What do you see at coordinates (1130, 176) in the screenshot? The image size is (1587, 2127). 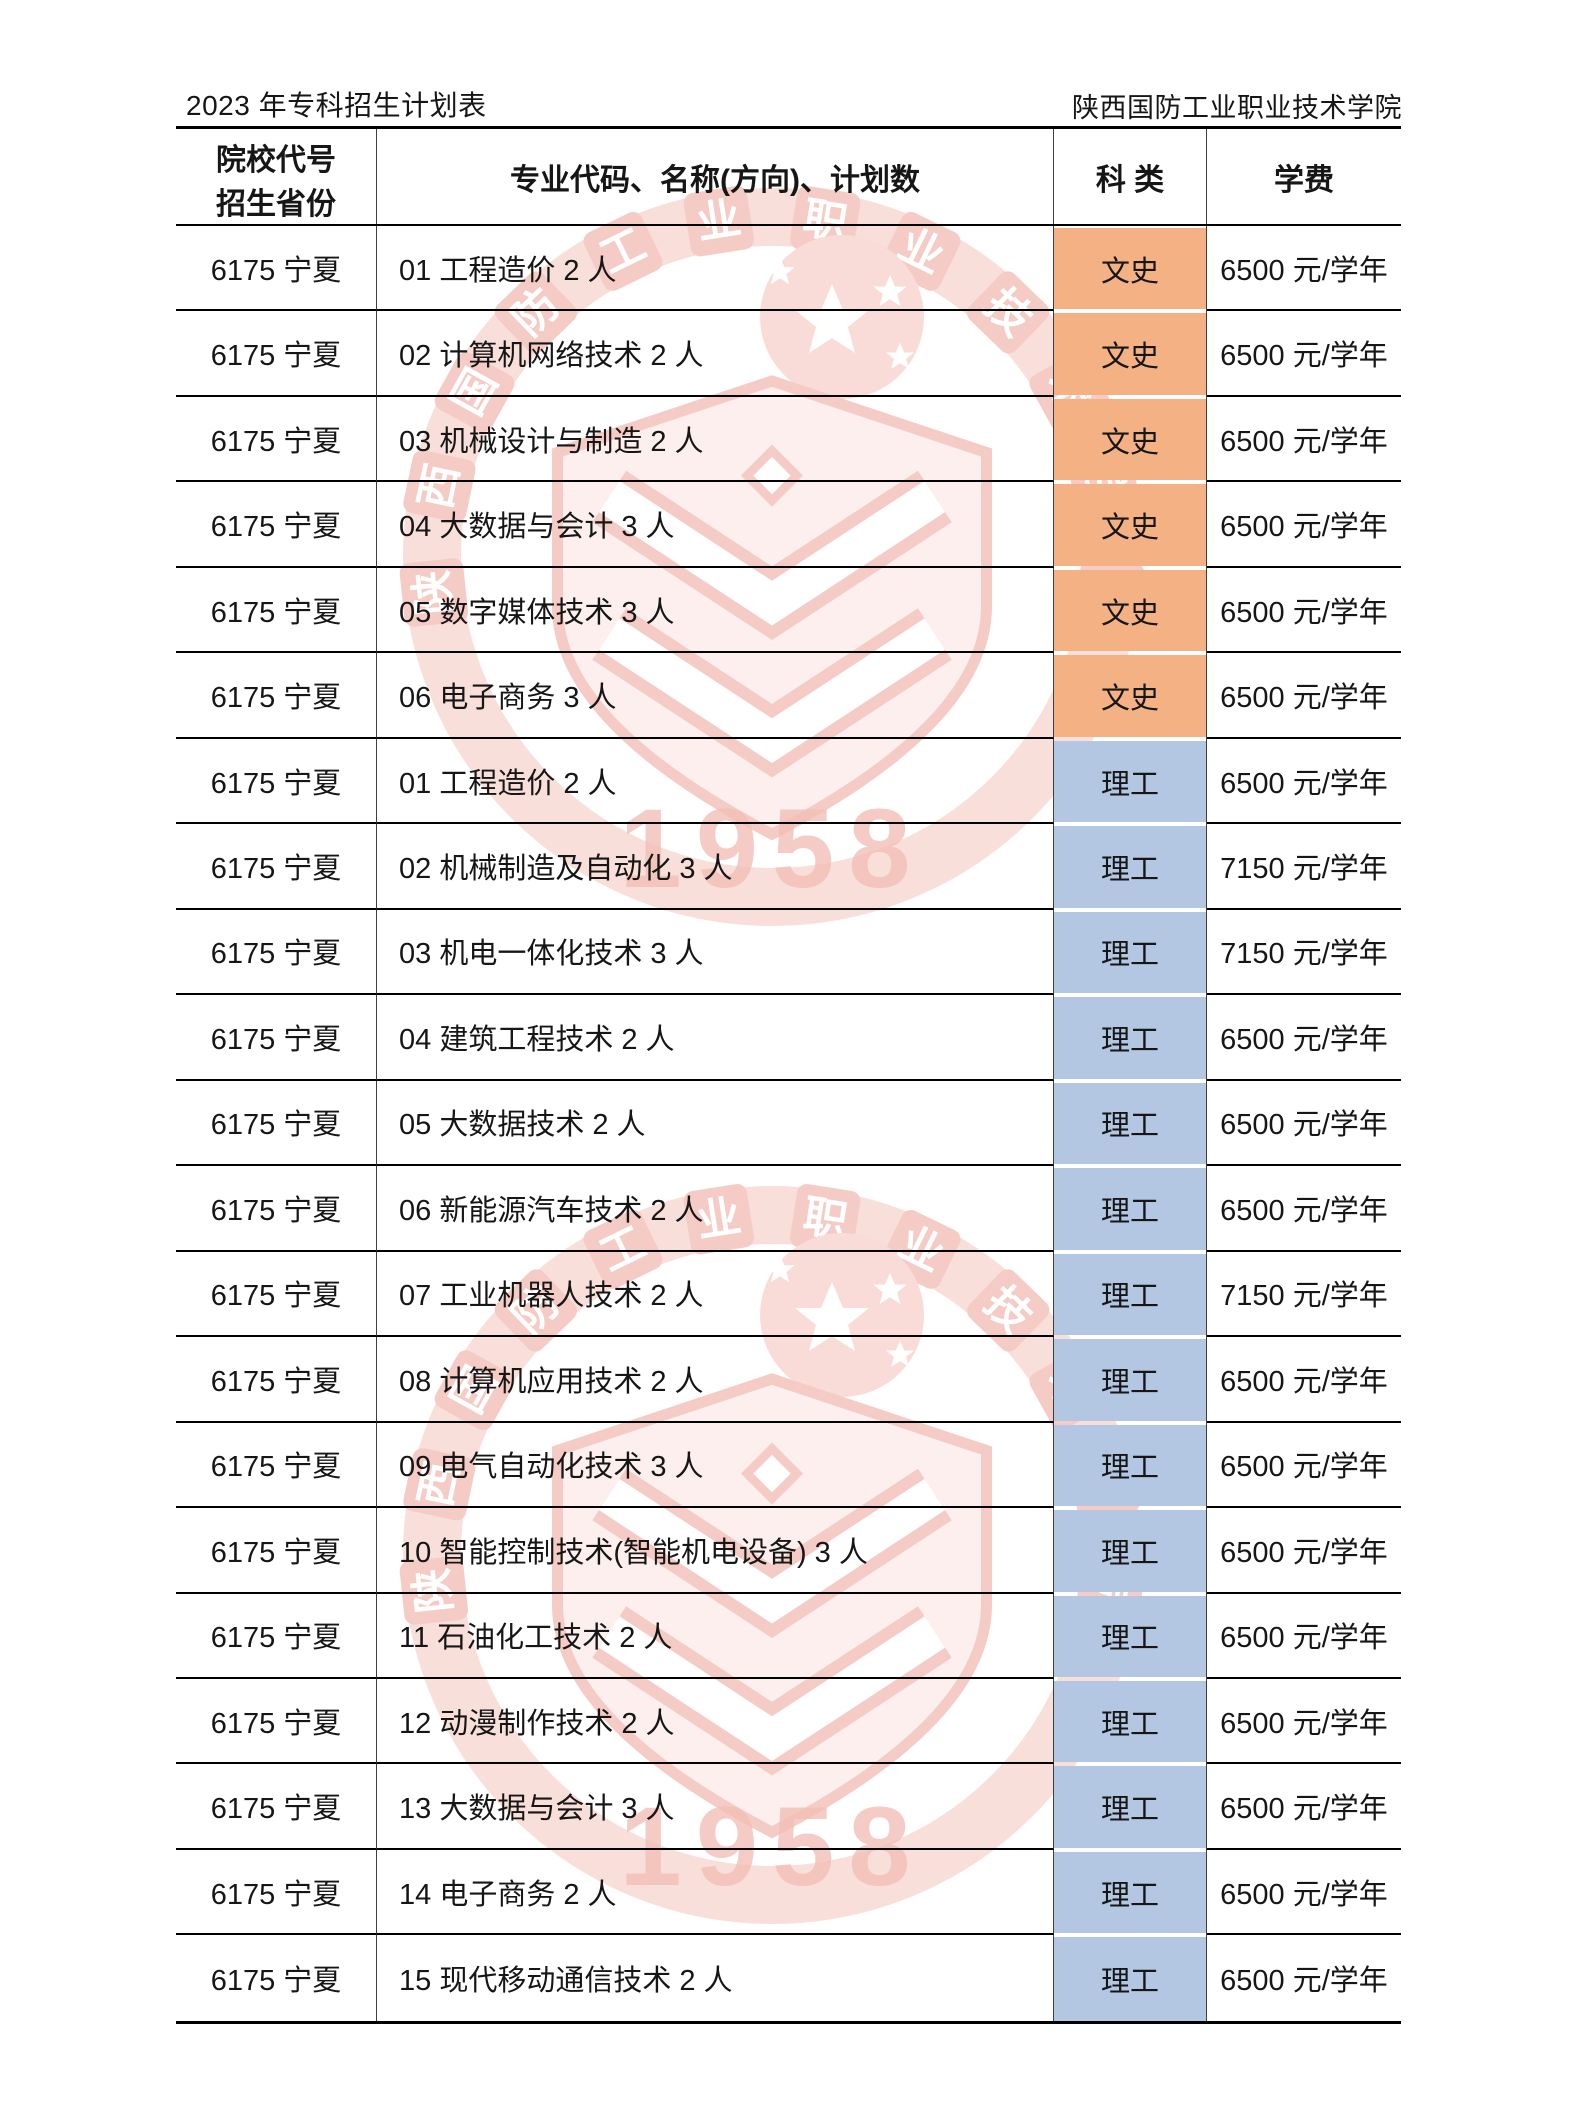 I see `header-category: 科 类` at bounding box center [1130, 176].